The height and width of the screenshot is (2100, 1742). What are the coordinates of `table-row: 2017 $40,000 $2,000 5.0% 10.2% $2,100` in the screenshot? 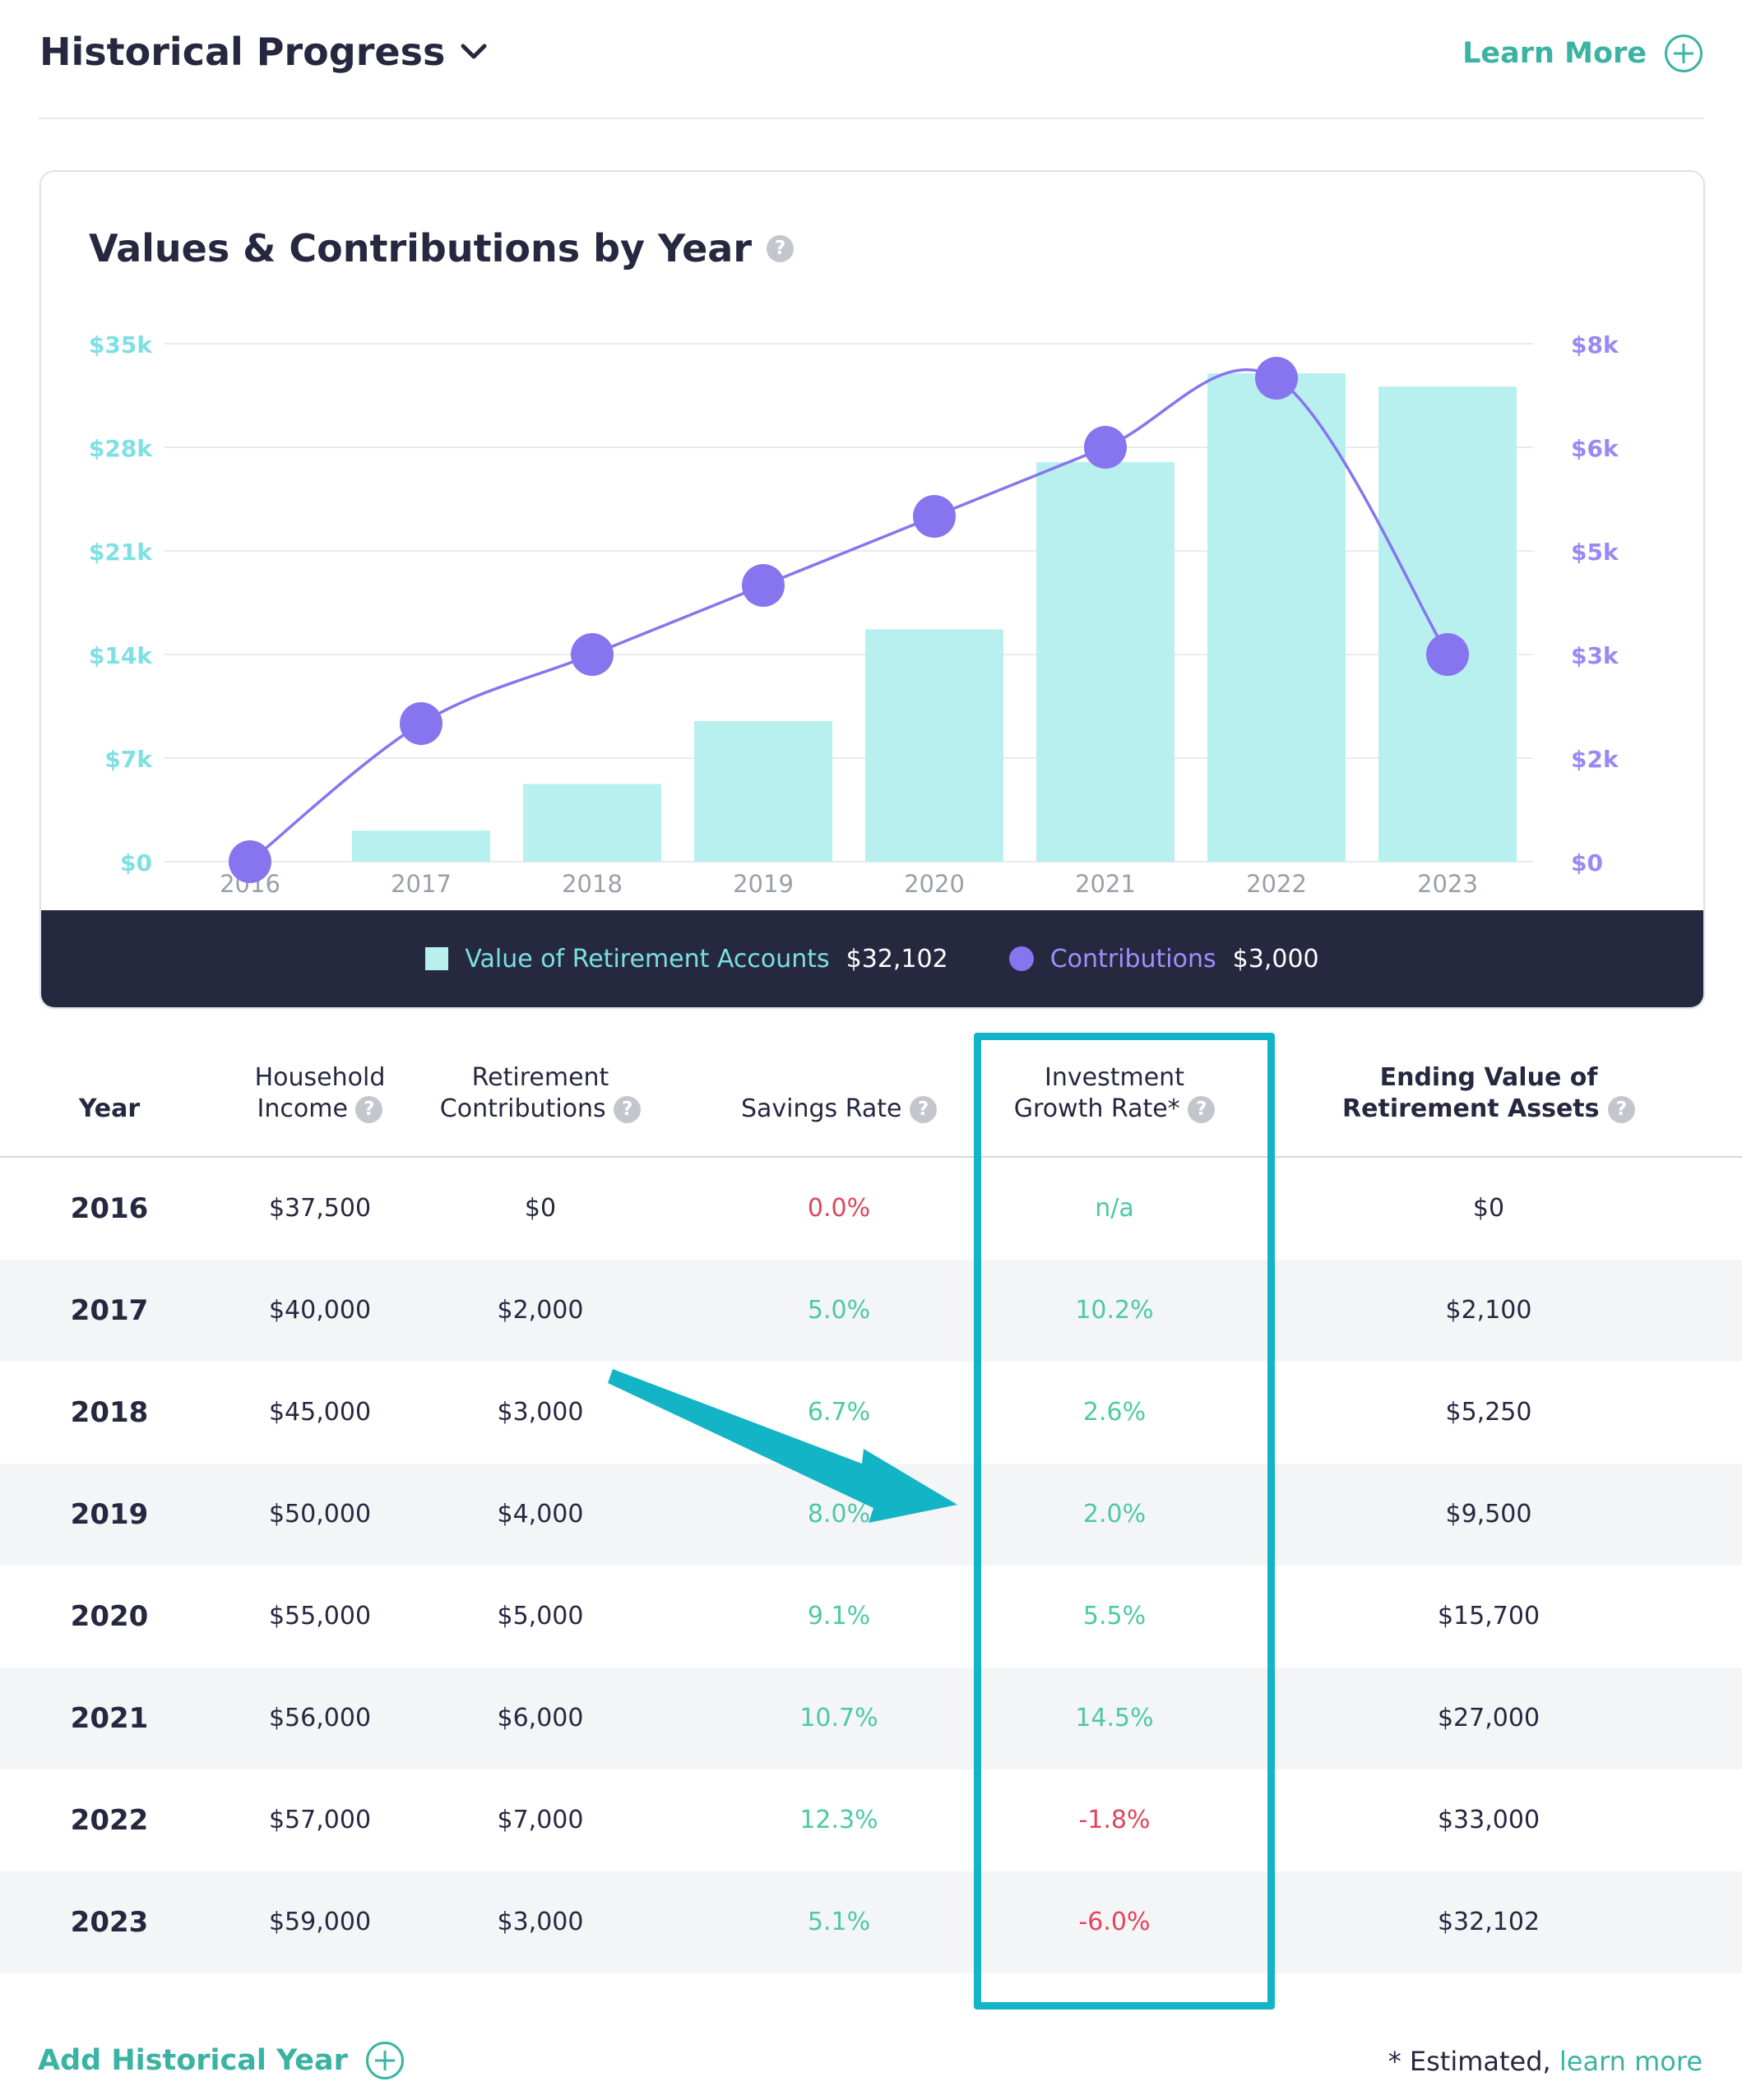 It's located at (871, 1311).